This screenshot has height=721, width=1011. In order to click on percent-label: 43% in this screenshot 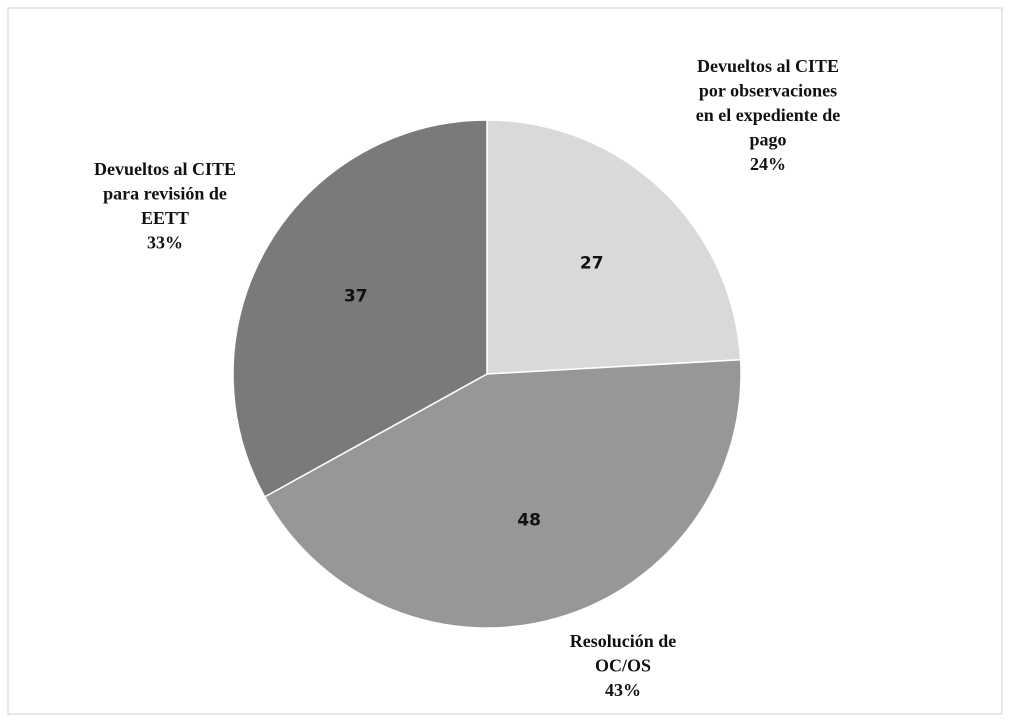, I will do `click(623, 690)`.